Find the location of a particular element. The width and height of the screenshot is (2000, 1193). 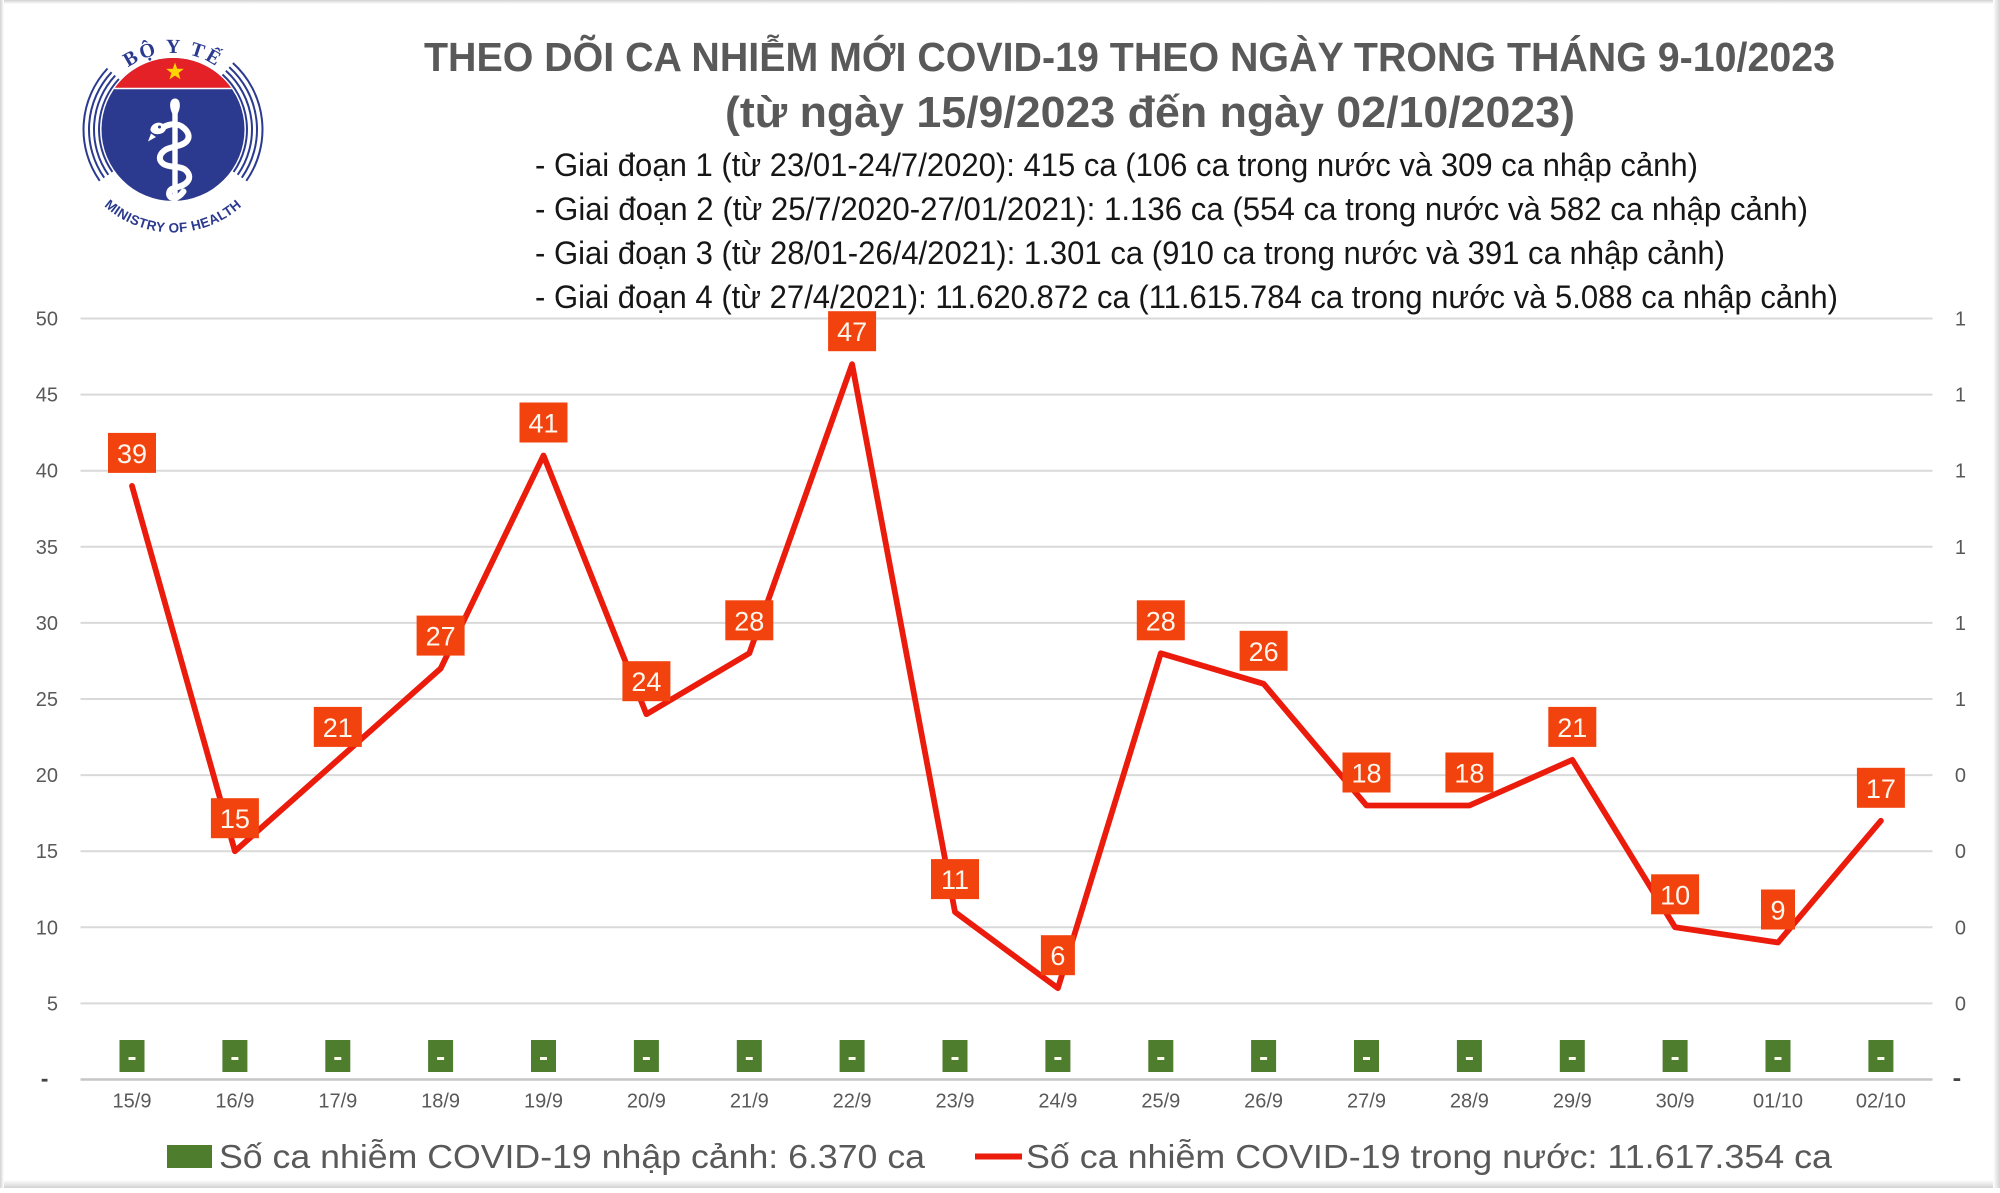

svg-text: 39 is located at coordinates (132, 454).